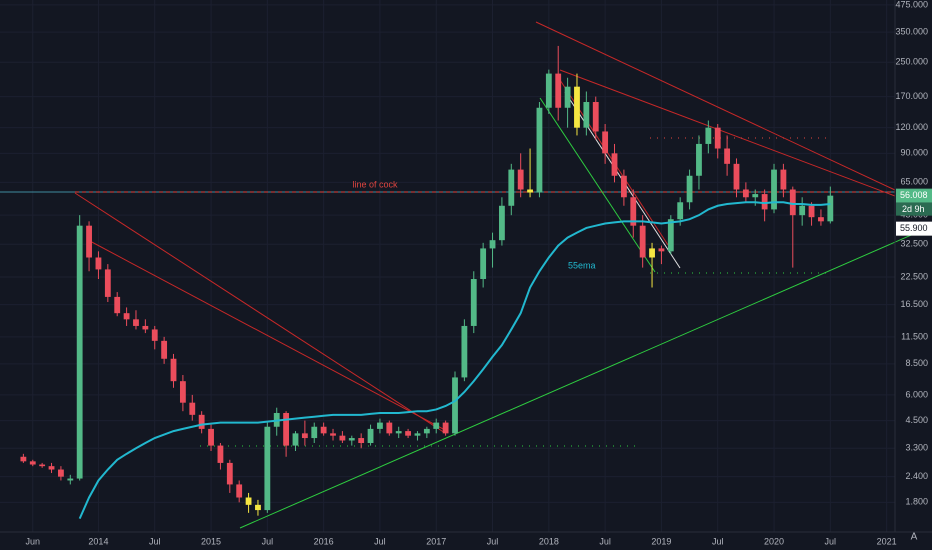 The width and height of the screenshot is (932, 550). I want to click on countdown-label: 2d 9h, so click(913, 209).